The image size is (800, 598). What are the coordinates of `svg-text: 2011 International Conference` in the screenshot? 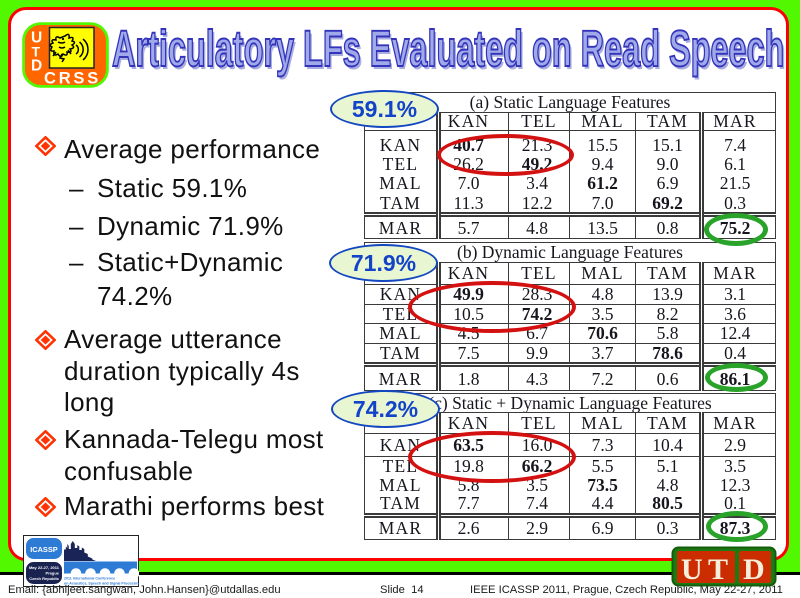 It's located at (89, 579).